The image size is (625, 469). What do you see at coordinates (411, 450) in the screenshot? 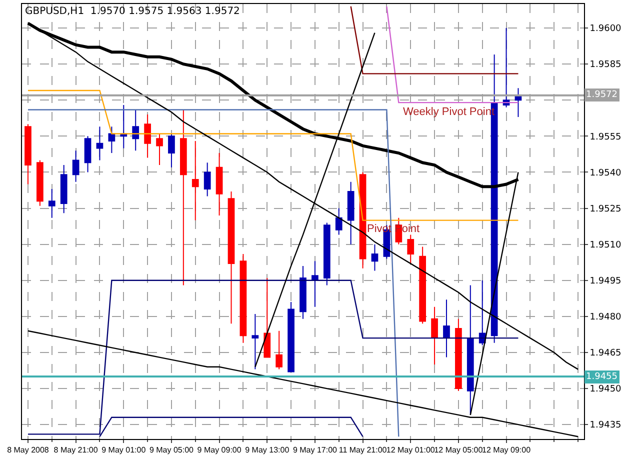
I see `x-tick-label: 12 May 01:00` at bounding box center [411, 450].